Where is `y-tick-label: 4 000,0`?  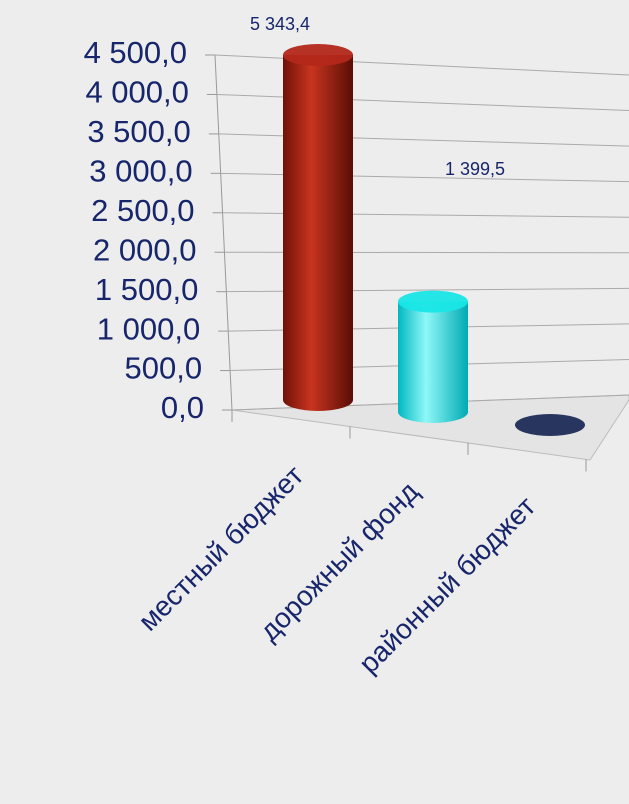
y-tick-label: 4 000,0 is located at coordinates (136, 92).